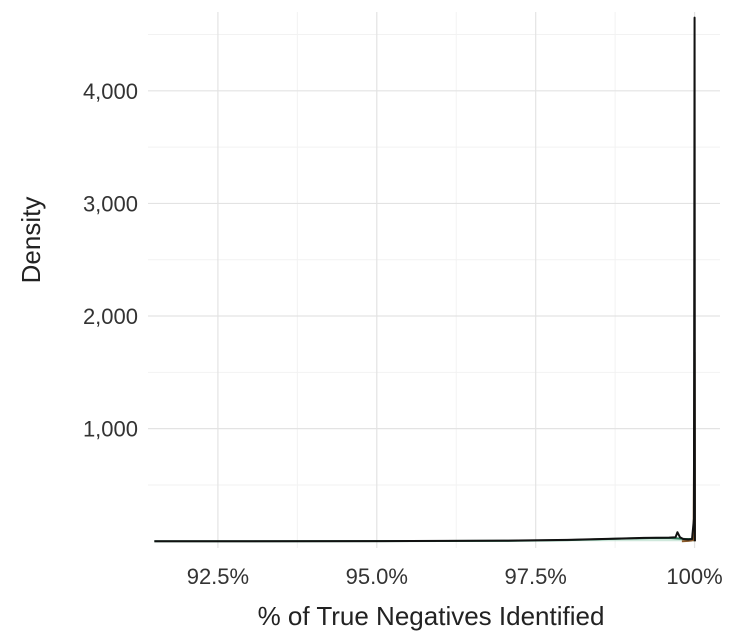  I want to click on y-axis-ticks: 1,000 2,000 3,000 4,000, so click(110, 260).